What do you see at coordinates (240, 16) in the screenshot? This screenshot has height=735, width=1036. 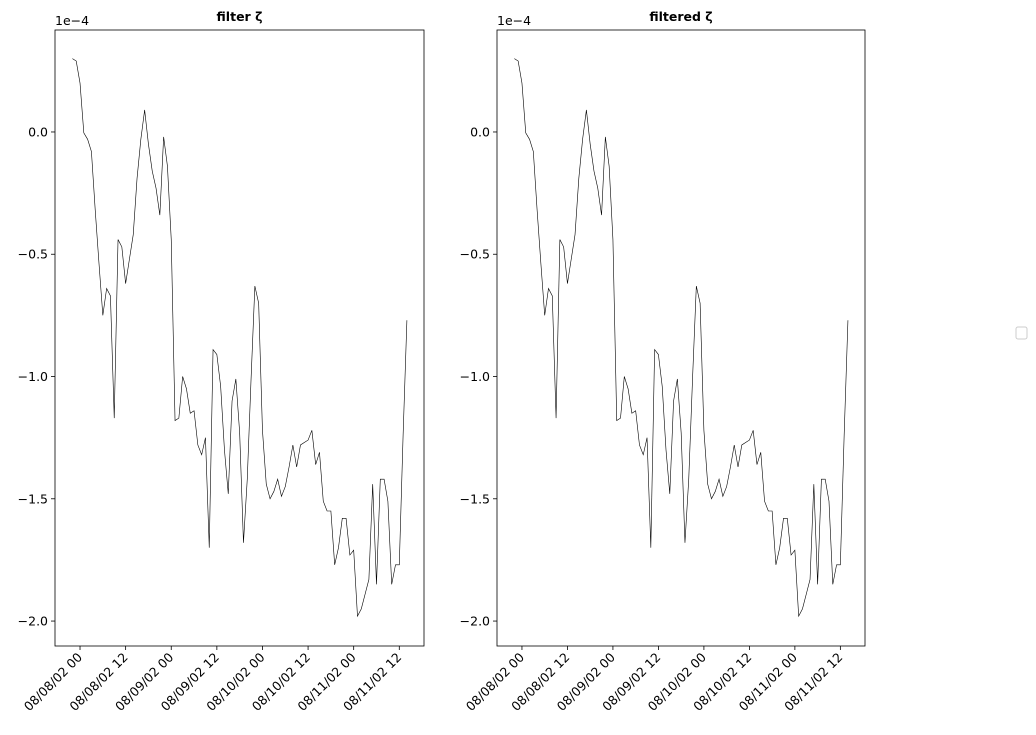 I see `chart-title: filter ζ` at bounding box center [240, 16].